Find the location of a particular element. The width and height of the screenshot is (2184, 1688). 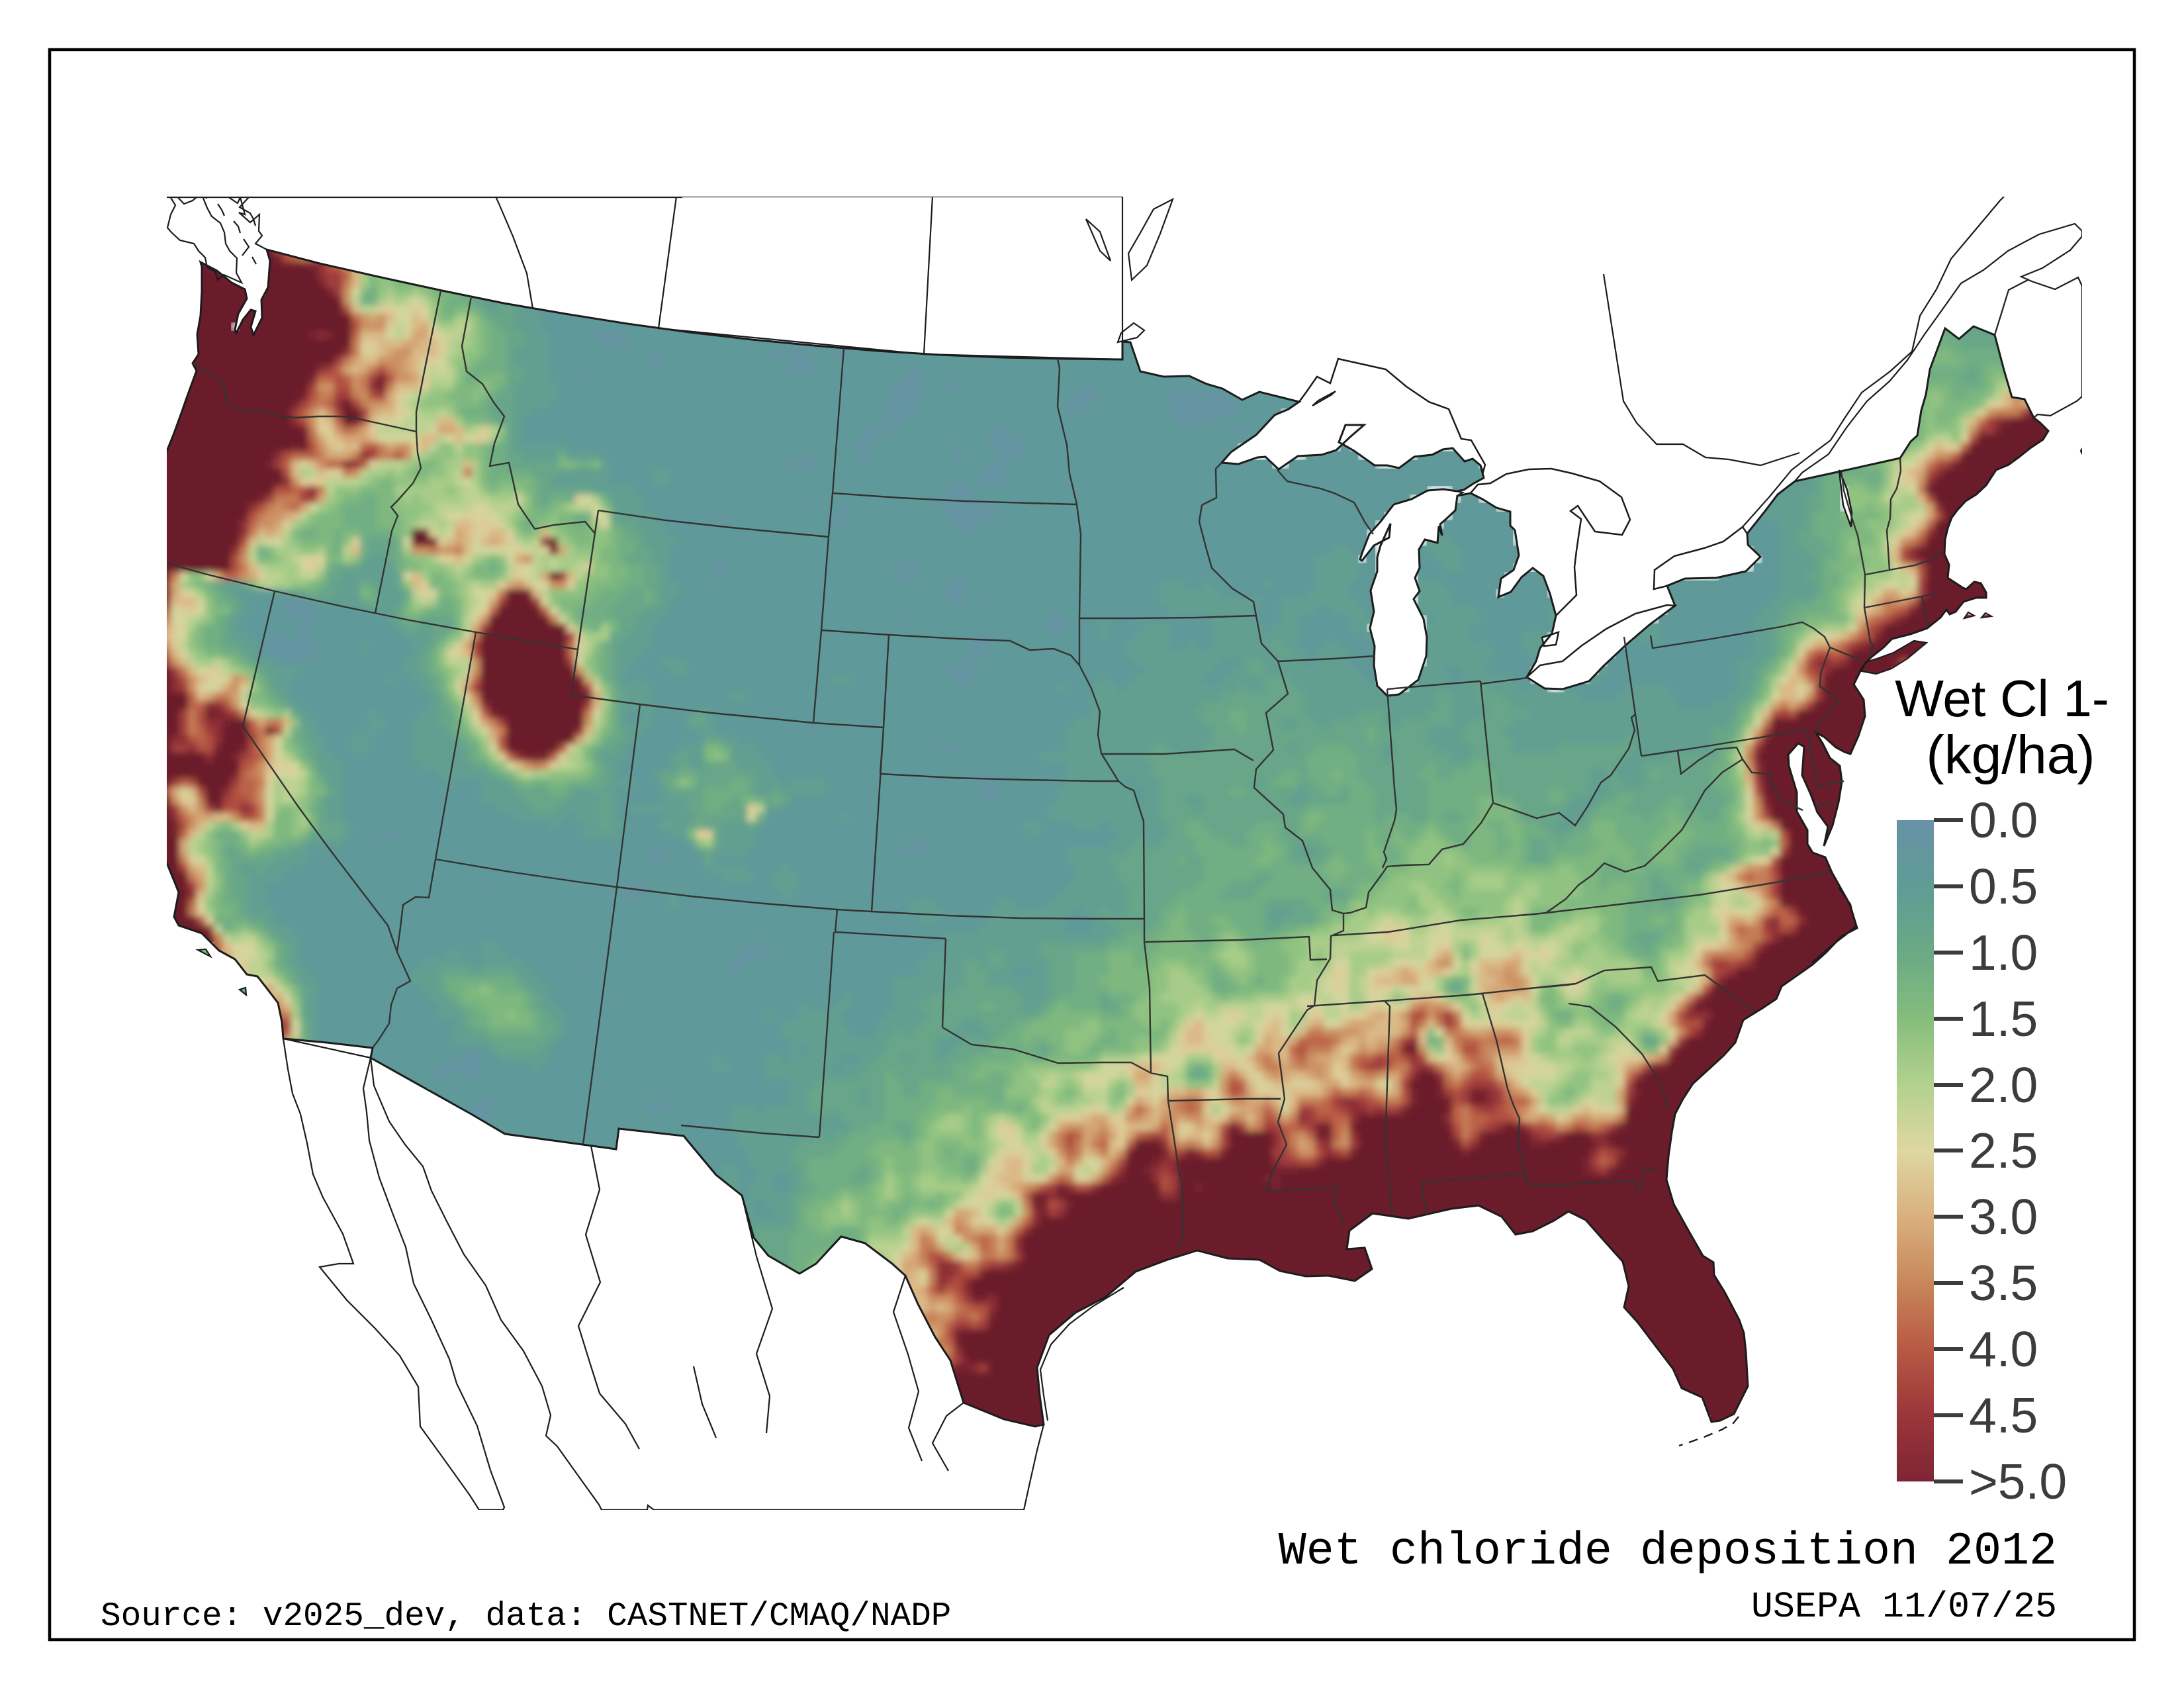

svg-text: 0.0 is located at coordinates (2003, 820).